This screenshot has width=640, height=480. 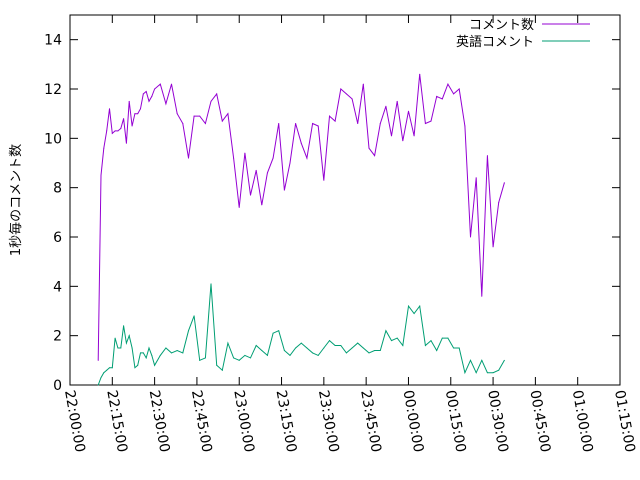 What do you see at coordinates (455, 421) in the screenshot?
I see `x-tick-label: 00:15:00` at bounding box center [455, 421].